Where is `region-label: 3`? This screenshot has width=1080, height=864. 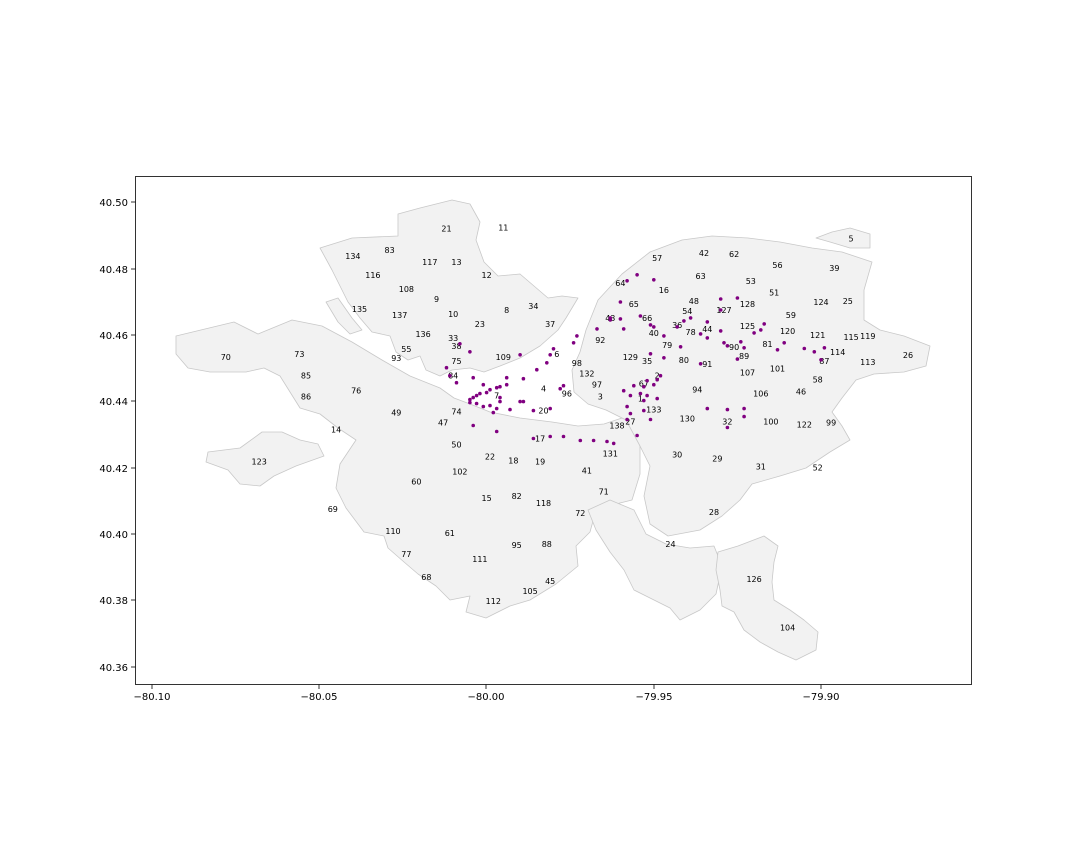
region-label: 3 is located at coordinates (600, 397).